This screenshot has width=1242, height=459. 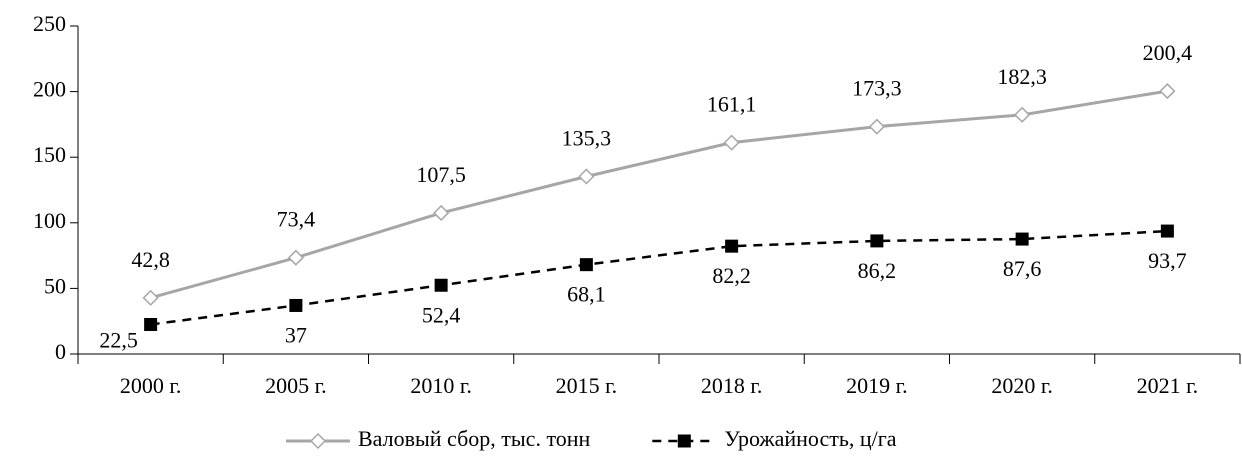 I want to click on x-tick-label: 2021 г., so click(x=1168, y=385).